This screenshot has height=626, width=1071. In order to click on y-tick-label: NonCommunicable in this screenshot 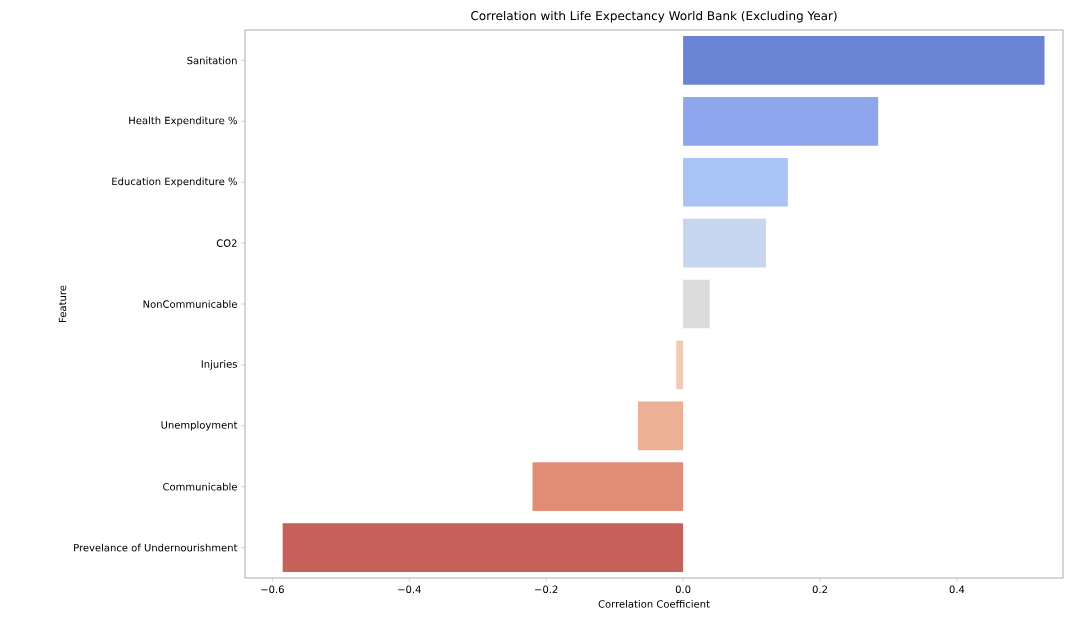, I will do `click(190, 304)`.